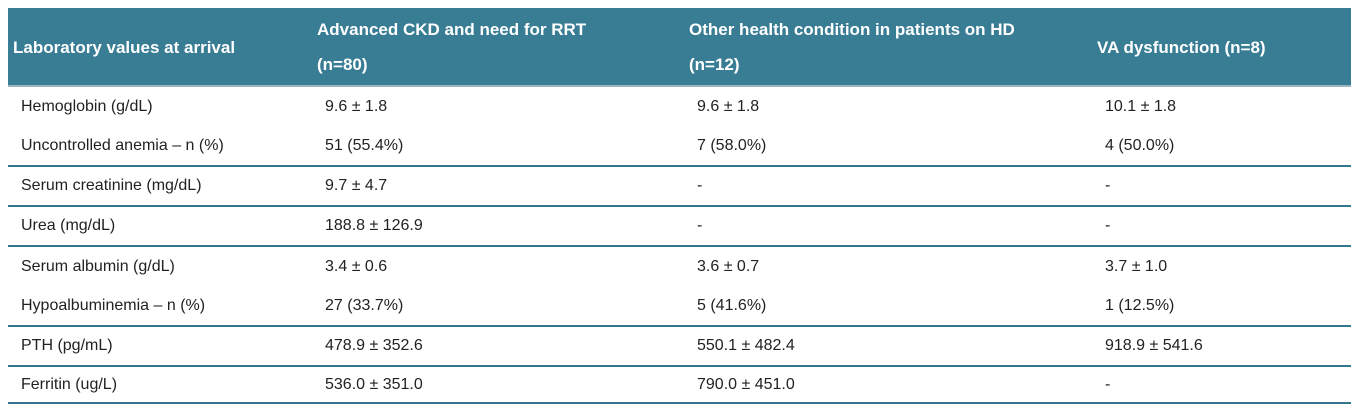  What do you see at coordinates (498, 385) in the screenshot?
I see `value-cell: 536.0 ± 351.0` at bounding box center [498, 385].